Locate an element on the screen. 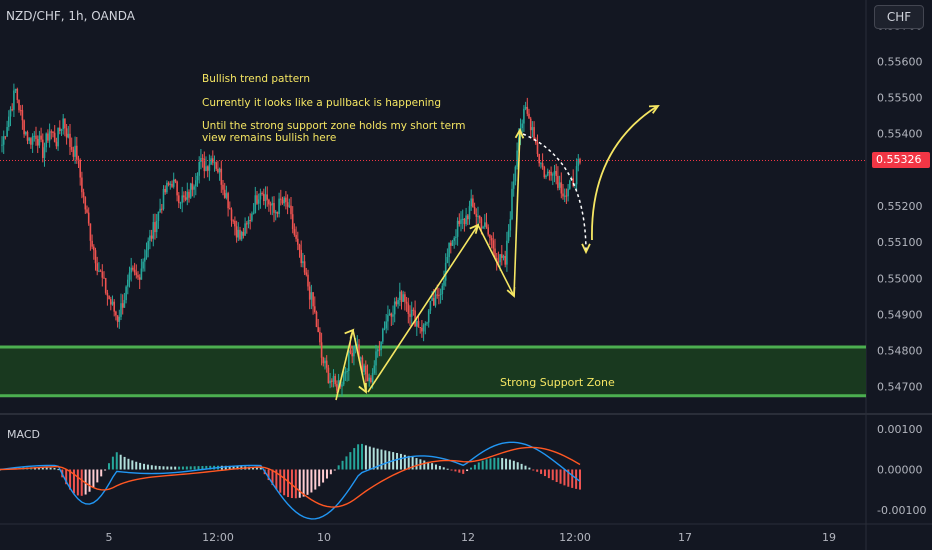 This screenshot has height=550, width=932. price-tick-label: 0.54900 is located at coordinates (900, 314).